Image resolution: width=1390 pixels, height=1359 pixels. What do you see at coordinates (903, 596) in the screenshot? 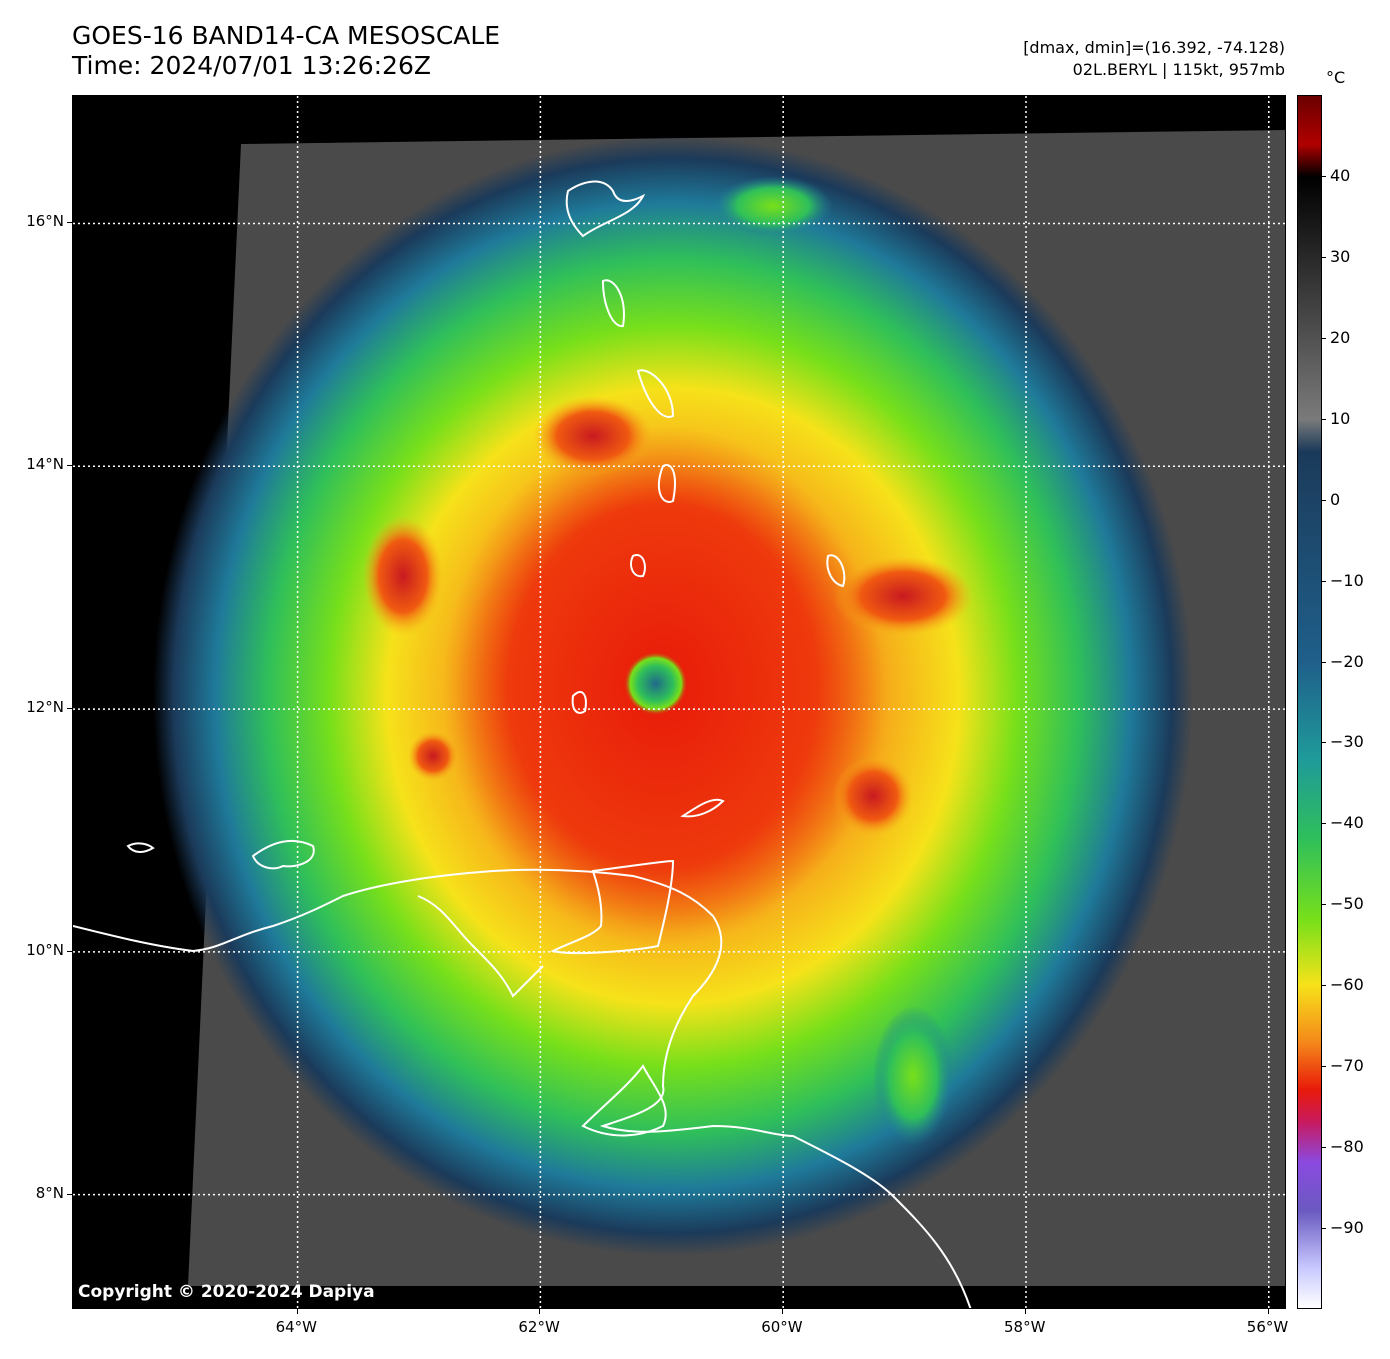
I see `hot-tower-east` at bounding box center [903, 596].